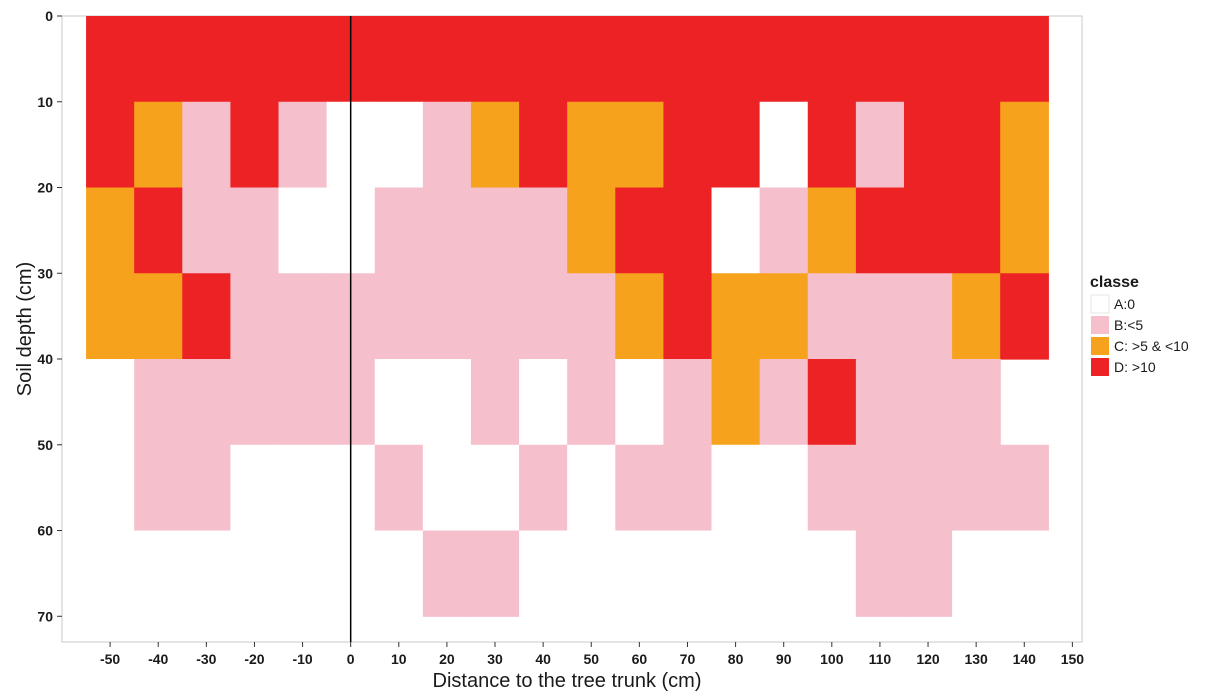 This screenshot has width=1215, height=691. Describe the element at coordinates (543, 659) in the screenshot. I see `x-tick-label: 40` at that location.